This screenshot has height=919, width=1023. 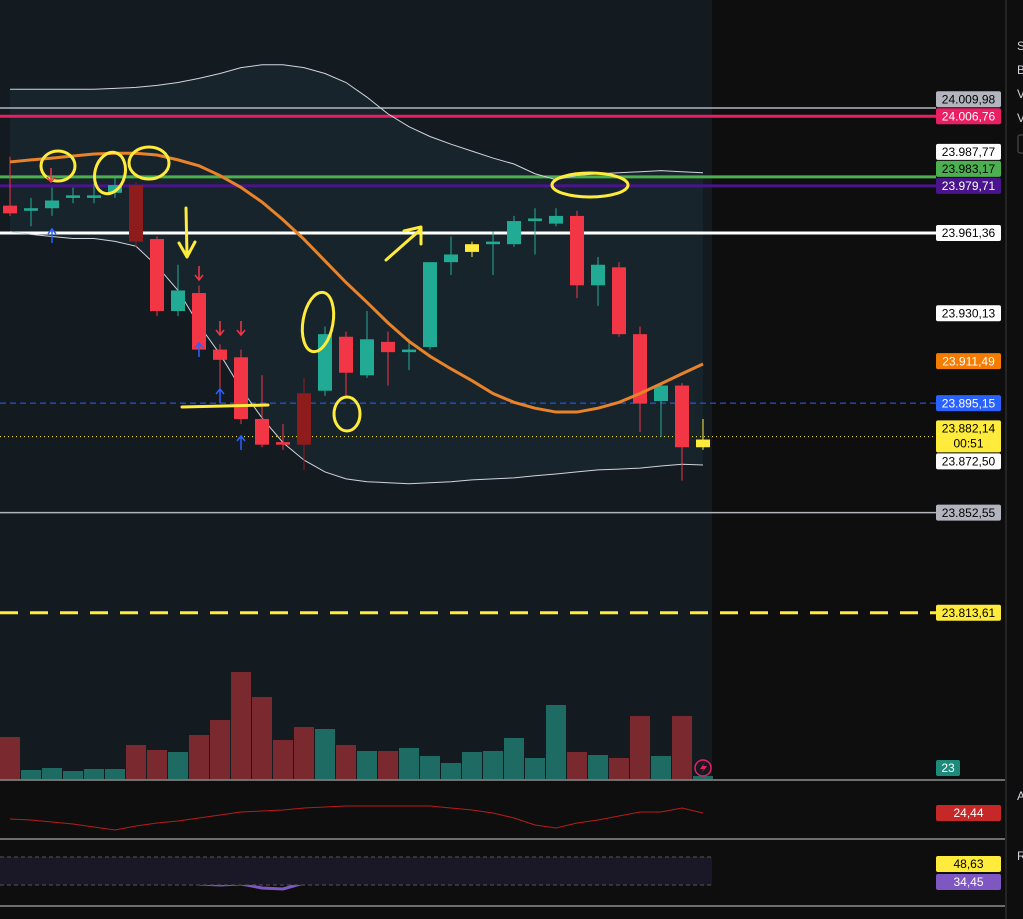 What do you see at coordinates (969, 186) in the screenshot?
I see `price-label: 23.979,71` at bounding box center [969, 186].